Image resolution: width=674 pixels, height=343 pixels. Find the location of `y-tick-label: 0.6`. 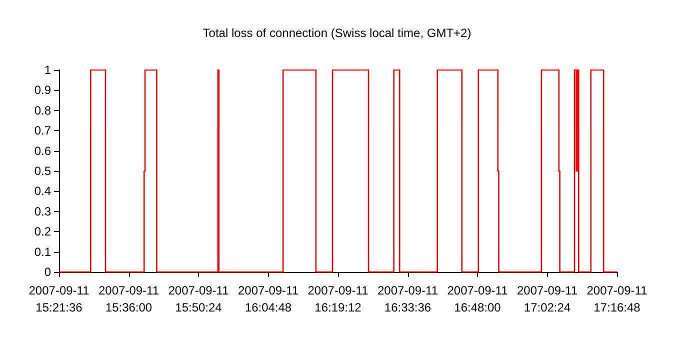

y-tick-label: 0.6 is located at coordinates (43, 151).